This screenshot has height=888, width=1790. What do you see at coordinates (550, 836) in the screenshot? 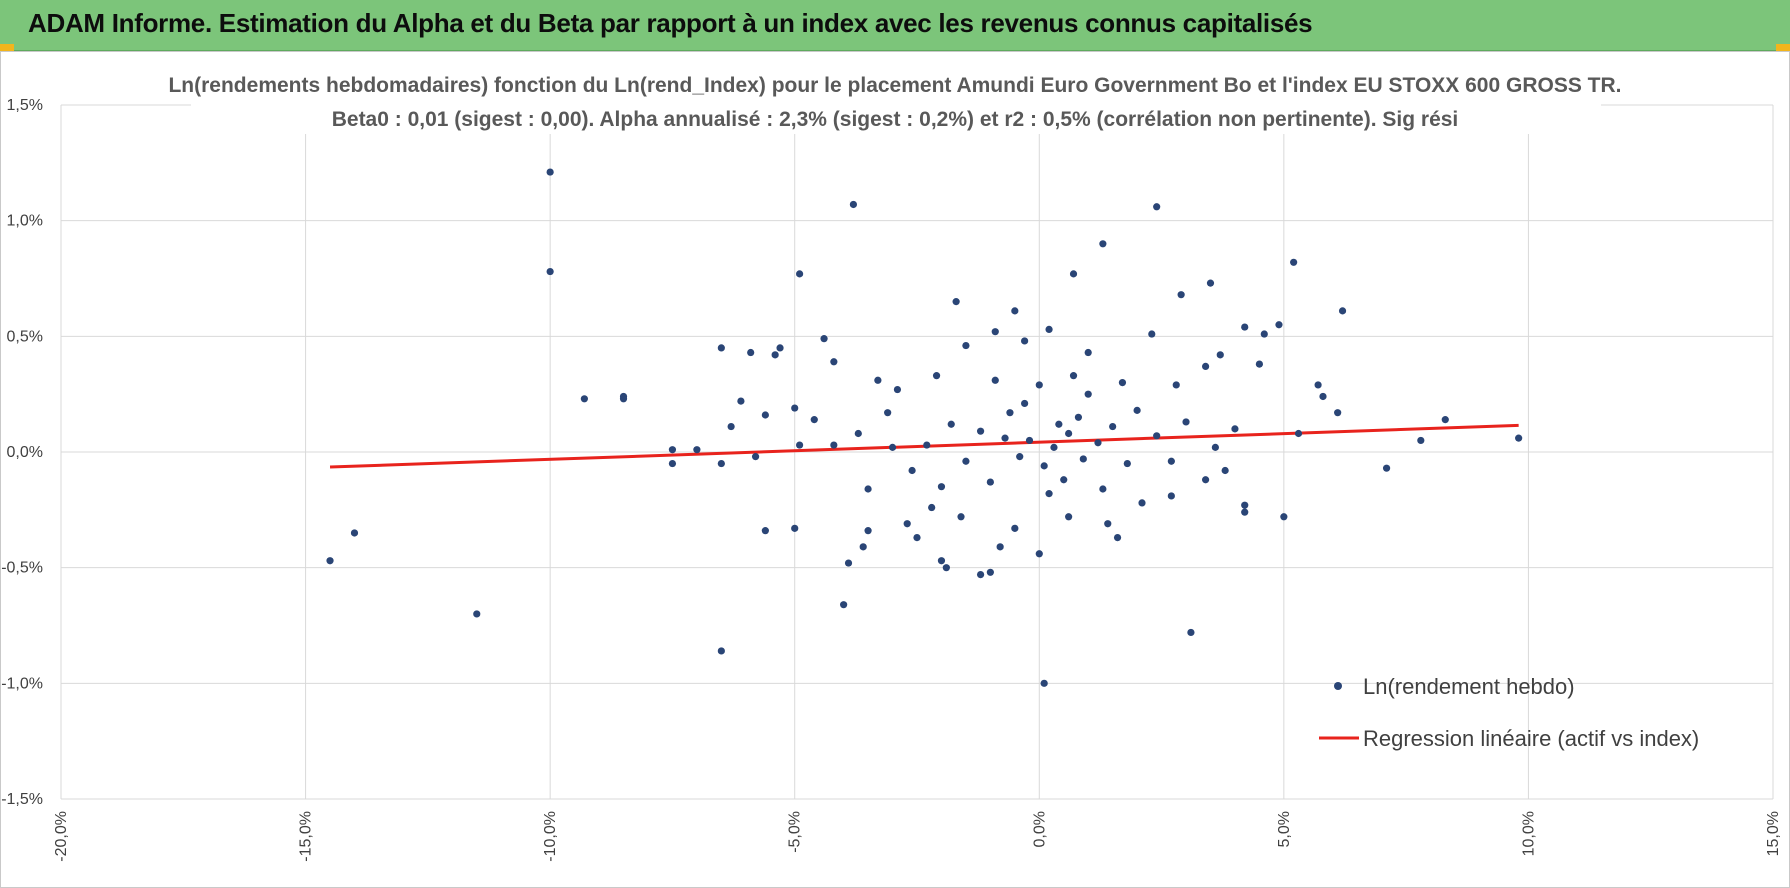
I see `x-tick-label: -10,0%` at bounding box center [550, 836].